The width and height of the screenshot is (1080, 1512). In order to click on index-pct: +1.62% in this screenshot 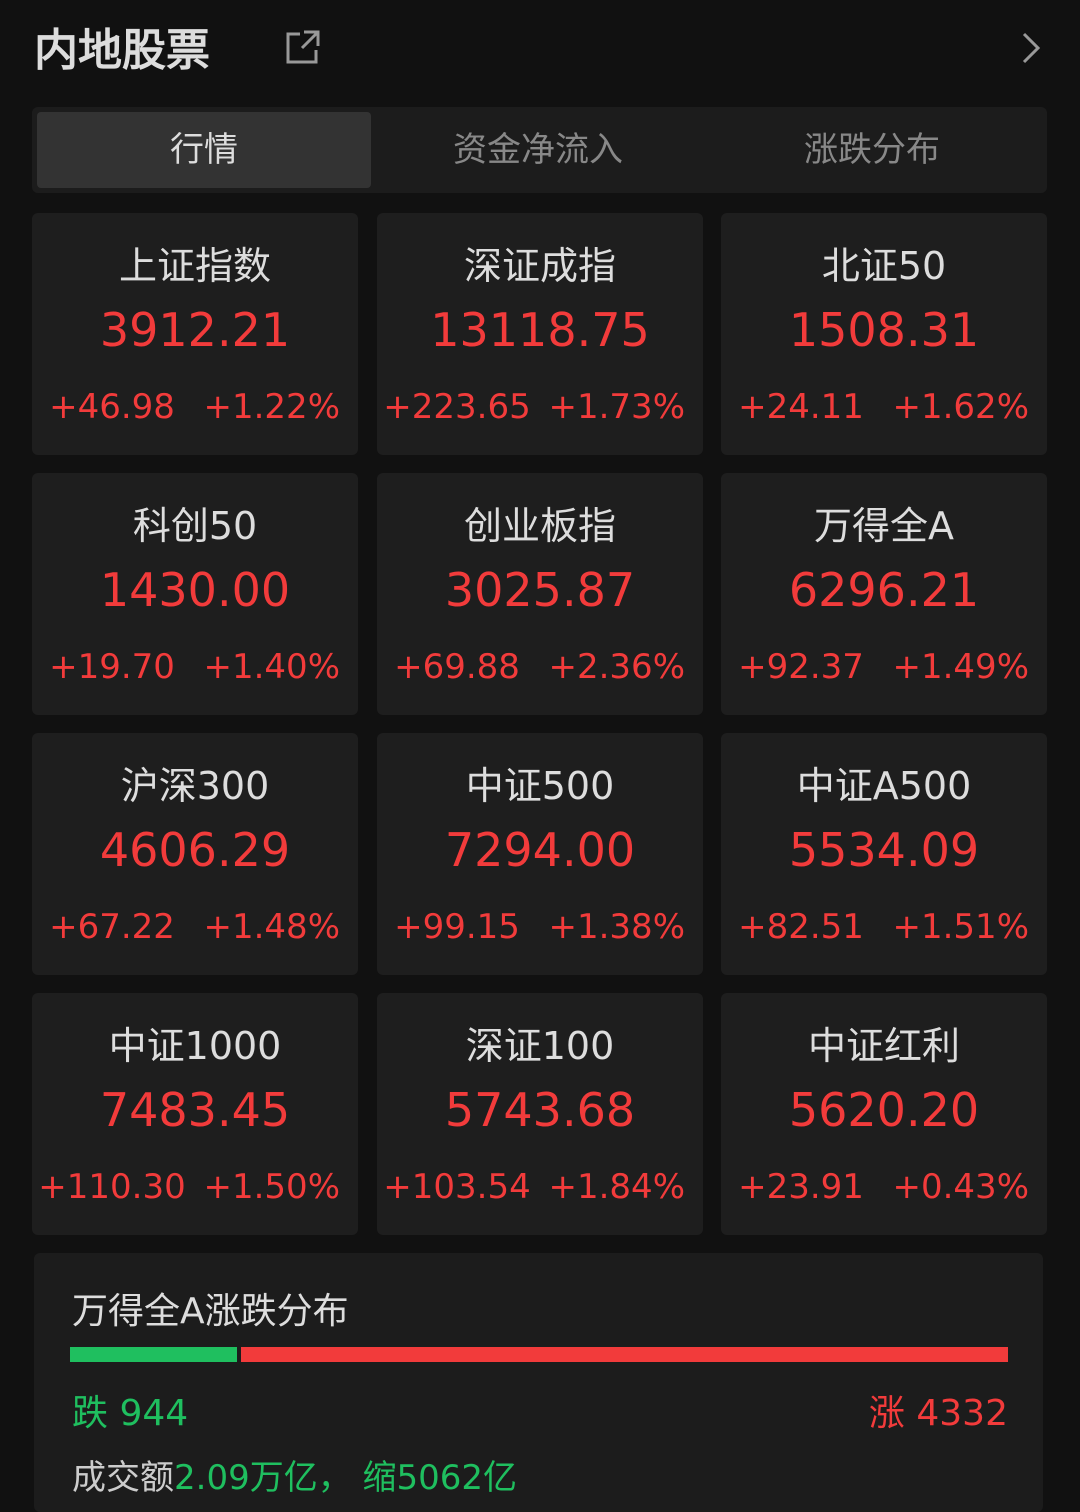, I will do `click(961, 407)`.